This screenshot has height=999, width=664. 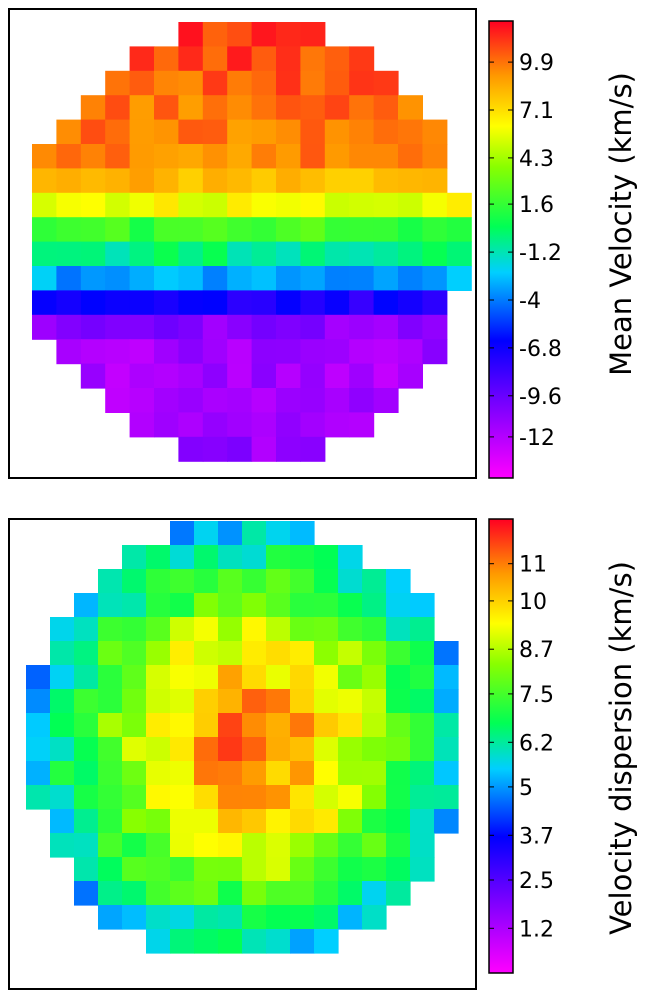 What do you see at coordinates (501, 249) in the screenshot?
I see `velocity-colorbar-frame` at bounding box center [501, 249].